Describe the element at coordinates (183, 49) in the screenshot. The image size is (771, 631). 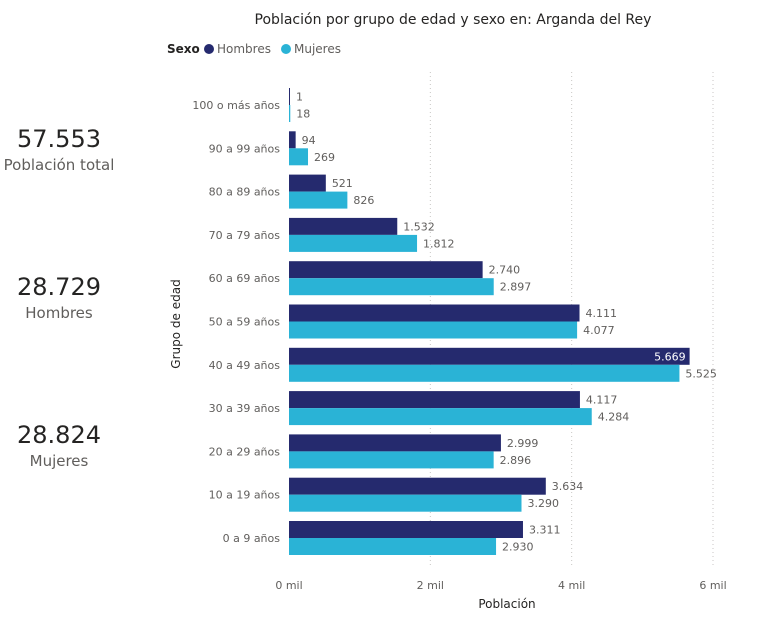
I see `legend-title: Sexo` at that location.